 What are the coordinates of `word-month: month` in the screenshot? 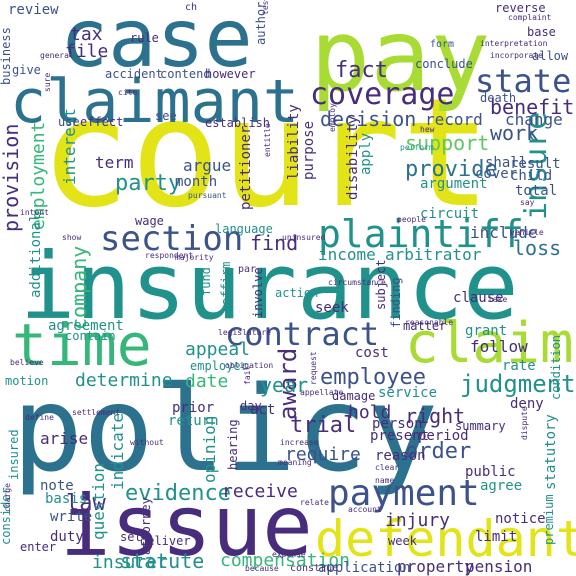 It's located at (196, 182).